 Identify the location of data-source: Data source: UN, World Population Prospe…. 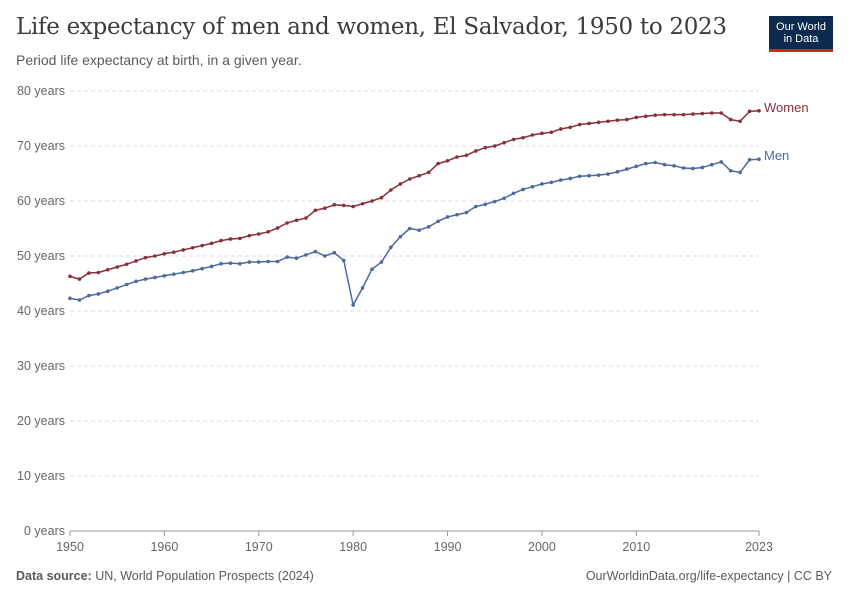
(165, 576).